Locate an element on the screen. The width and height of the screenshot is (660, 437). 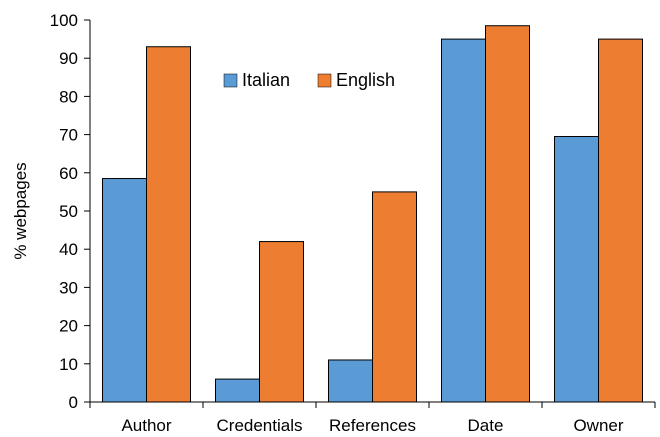
bar-italian-references is located at coordinates (350, 381).